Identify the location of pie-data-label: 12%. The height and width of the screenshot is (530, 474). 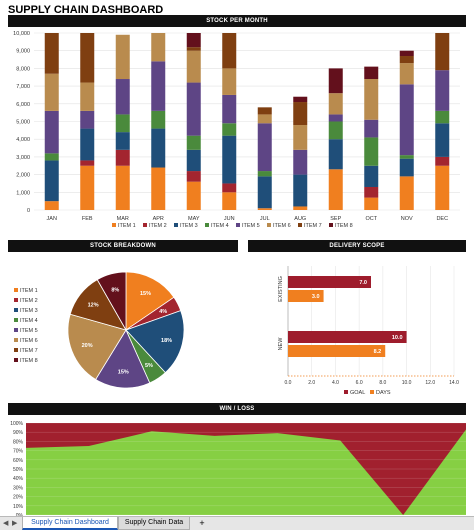
(93, 305).